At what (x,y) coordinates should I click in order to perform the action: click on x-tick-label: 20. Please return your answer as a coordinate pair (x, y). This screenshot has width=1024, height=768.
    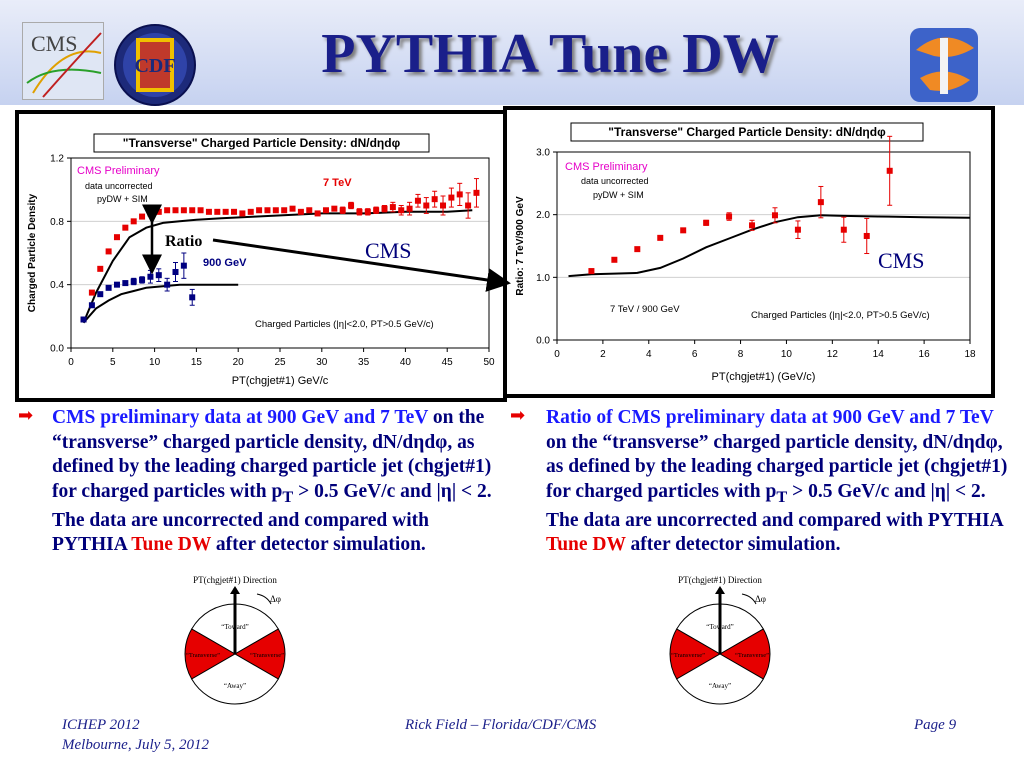
    Looking at the image, I should click on (239, 362).